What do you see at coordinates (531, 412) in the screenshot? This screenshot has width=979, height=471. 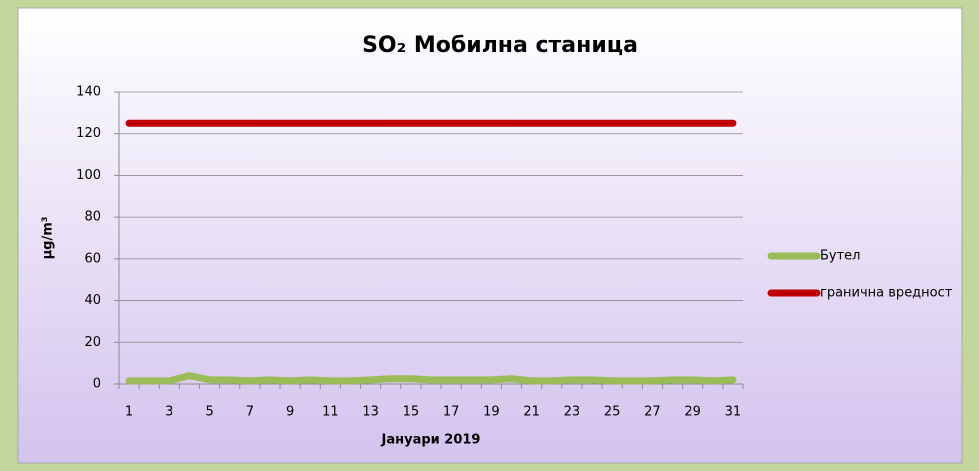 I see `x-tick-label: 21` at bounding box center [531, 412].